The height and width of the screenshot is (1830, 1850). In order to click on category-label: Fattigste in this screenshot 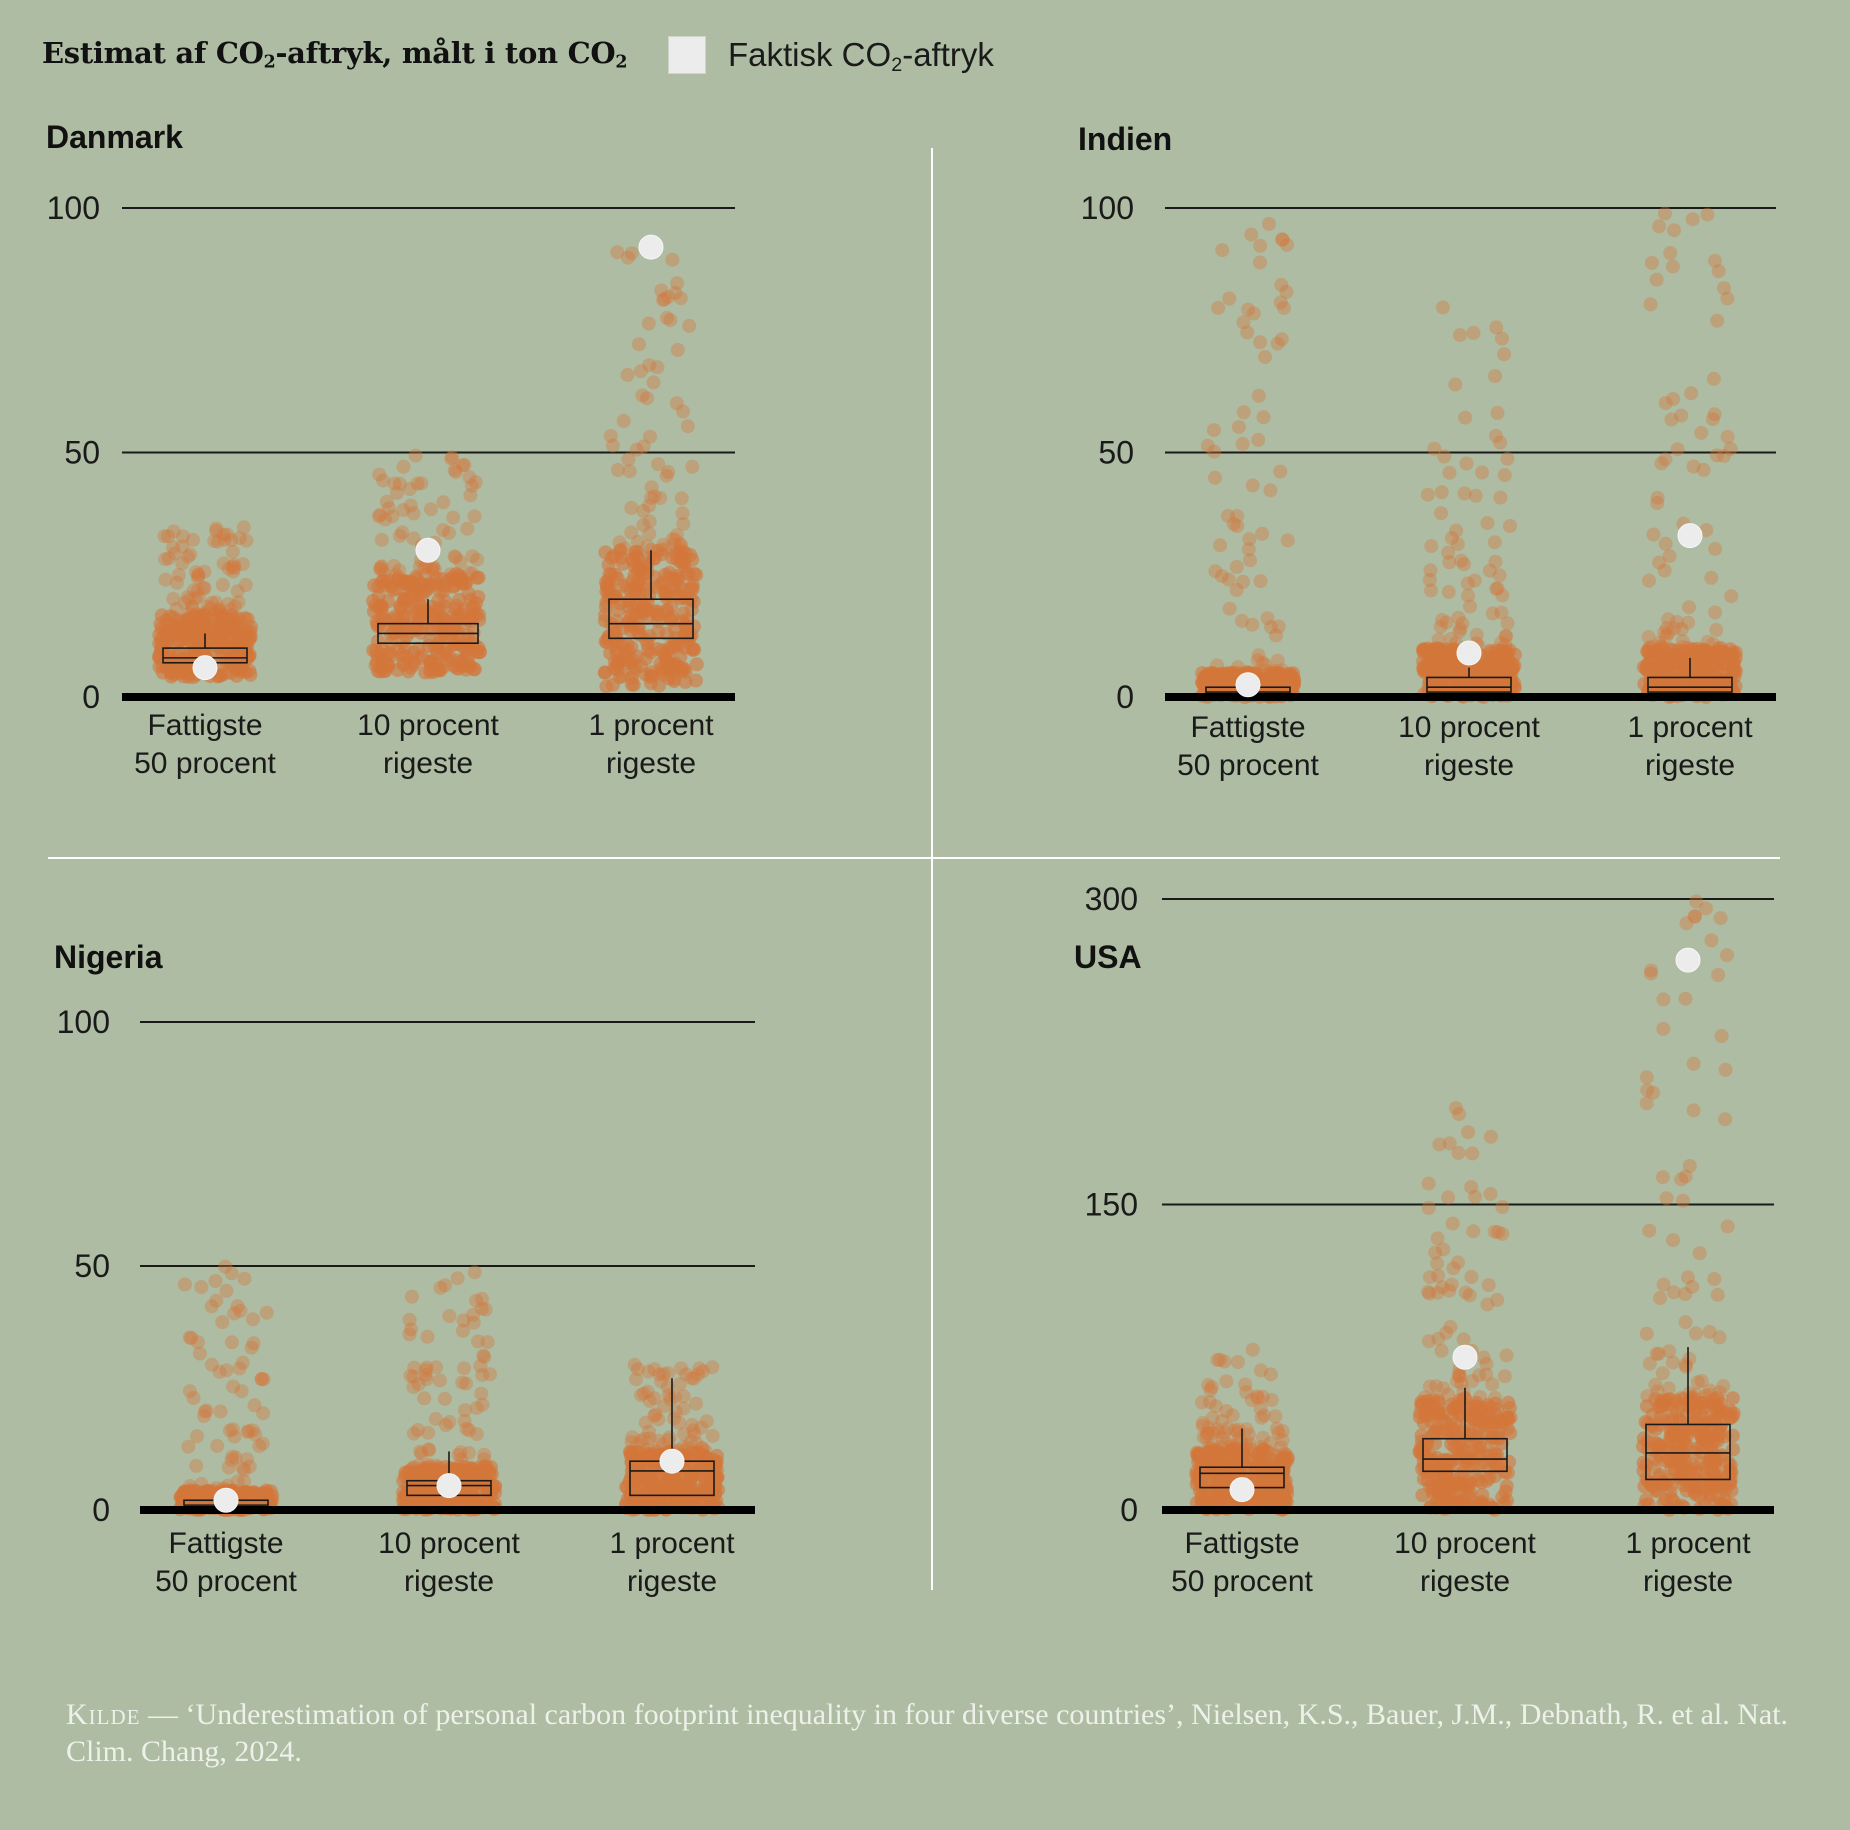, I will do `click(1247, 727)`.